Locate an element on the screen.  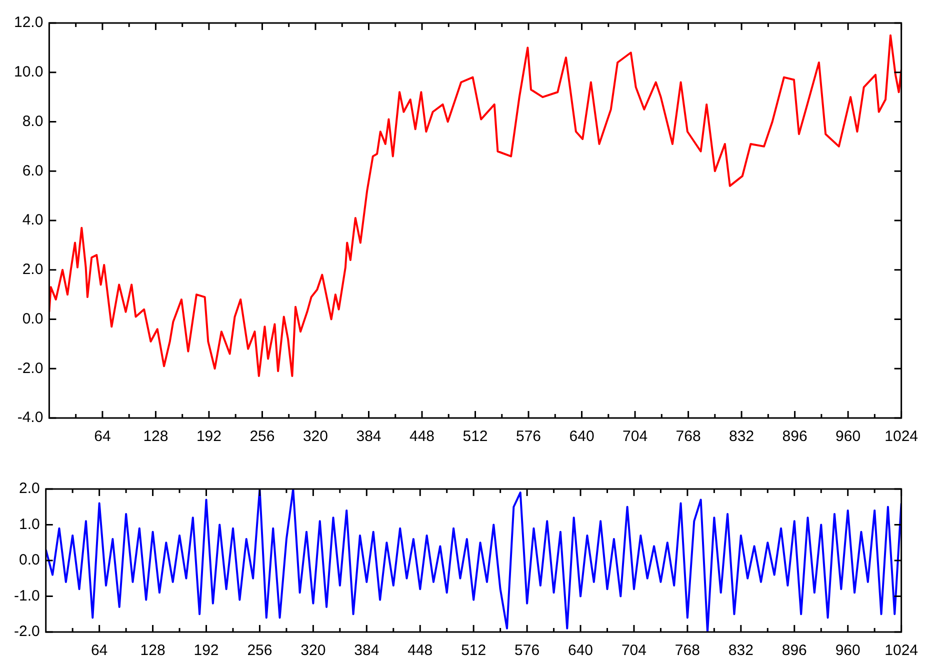
y-tick-label: 6.0 is located at coordinates (33, 171).